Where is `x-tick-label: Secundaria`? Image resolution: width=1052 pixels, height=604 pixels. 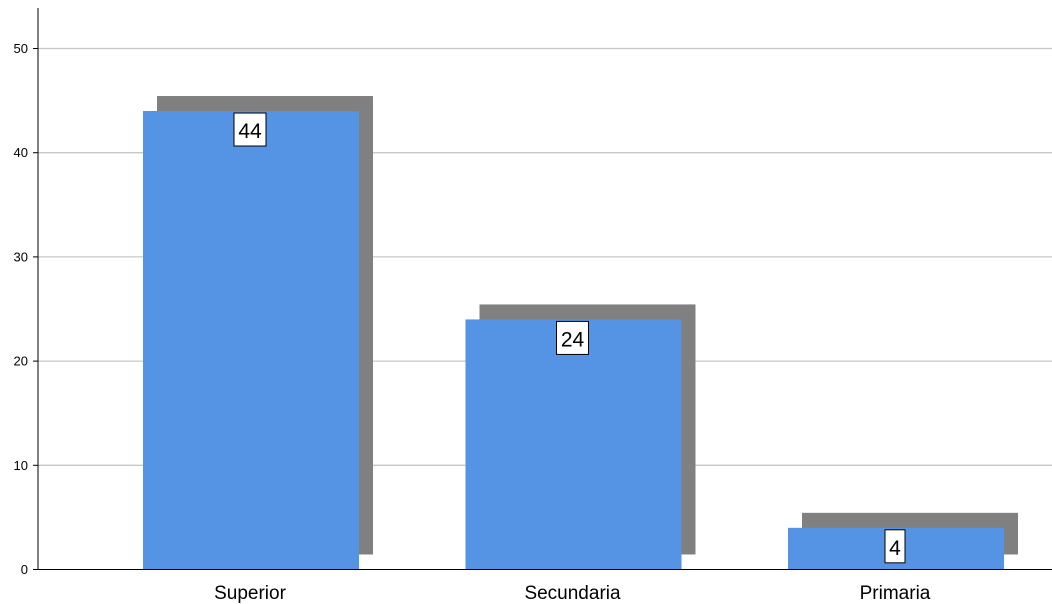 x-tick-label: Secundaria is located at coordinates (572, 593).